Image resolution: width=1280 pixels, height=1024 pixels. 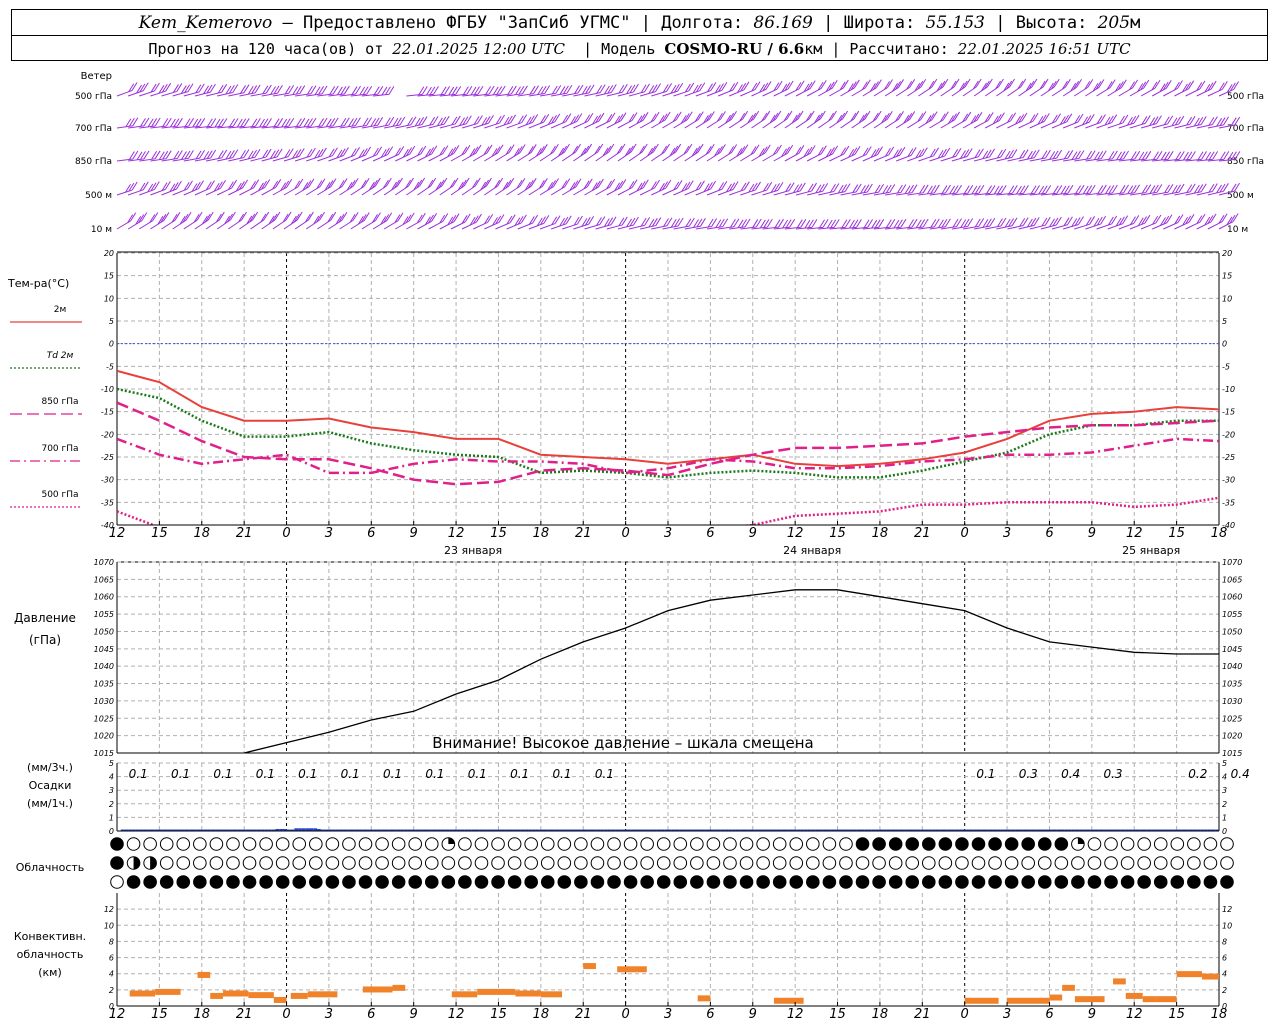 What do you see at coordinates (104, 614) in the screenshot?
I see `pres-ytick-left: 1055` at bounding box center [104, 614].